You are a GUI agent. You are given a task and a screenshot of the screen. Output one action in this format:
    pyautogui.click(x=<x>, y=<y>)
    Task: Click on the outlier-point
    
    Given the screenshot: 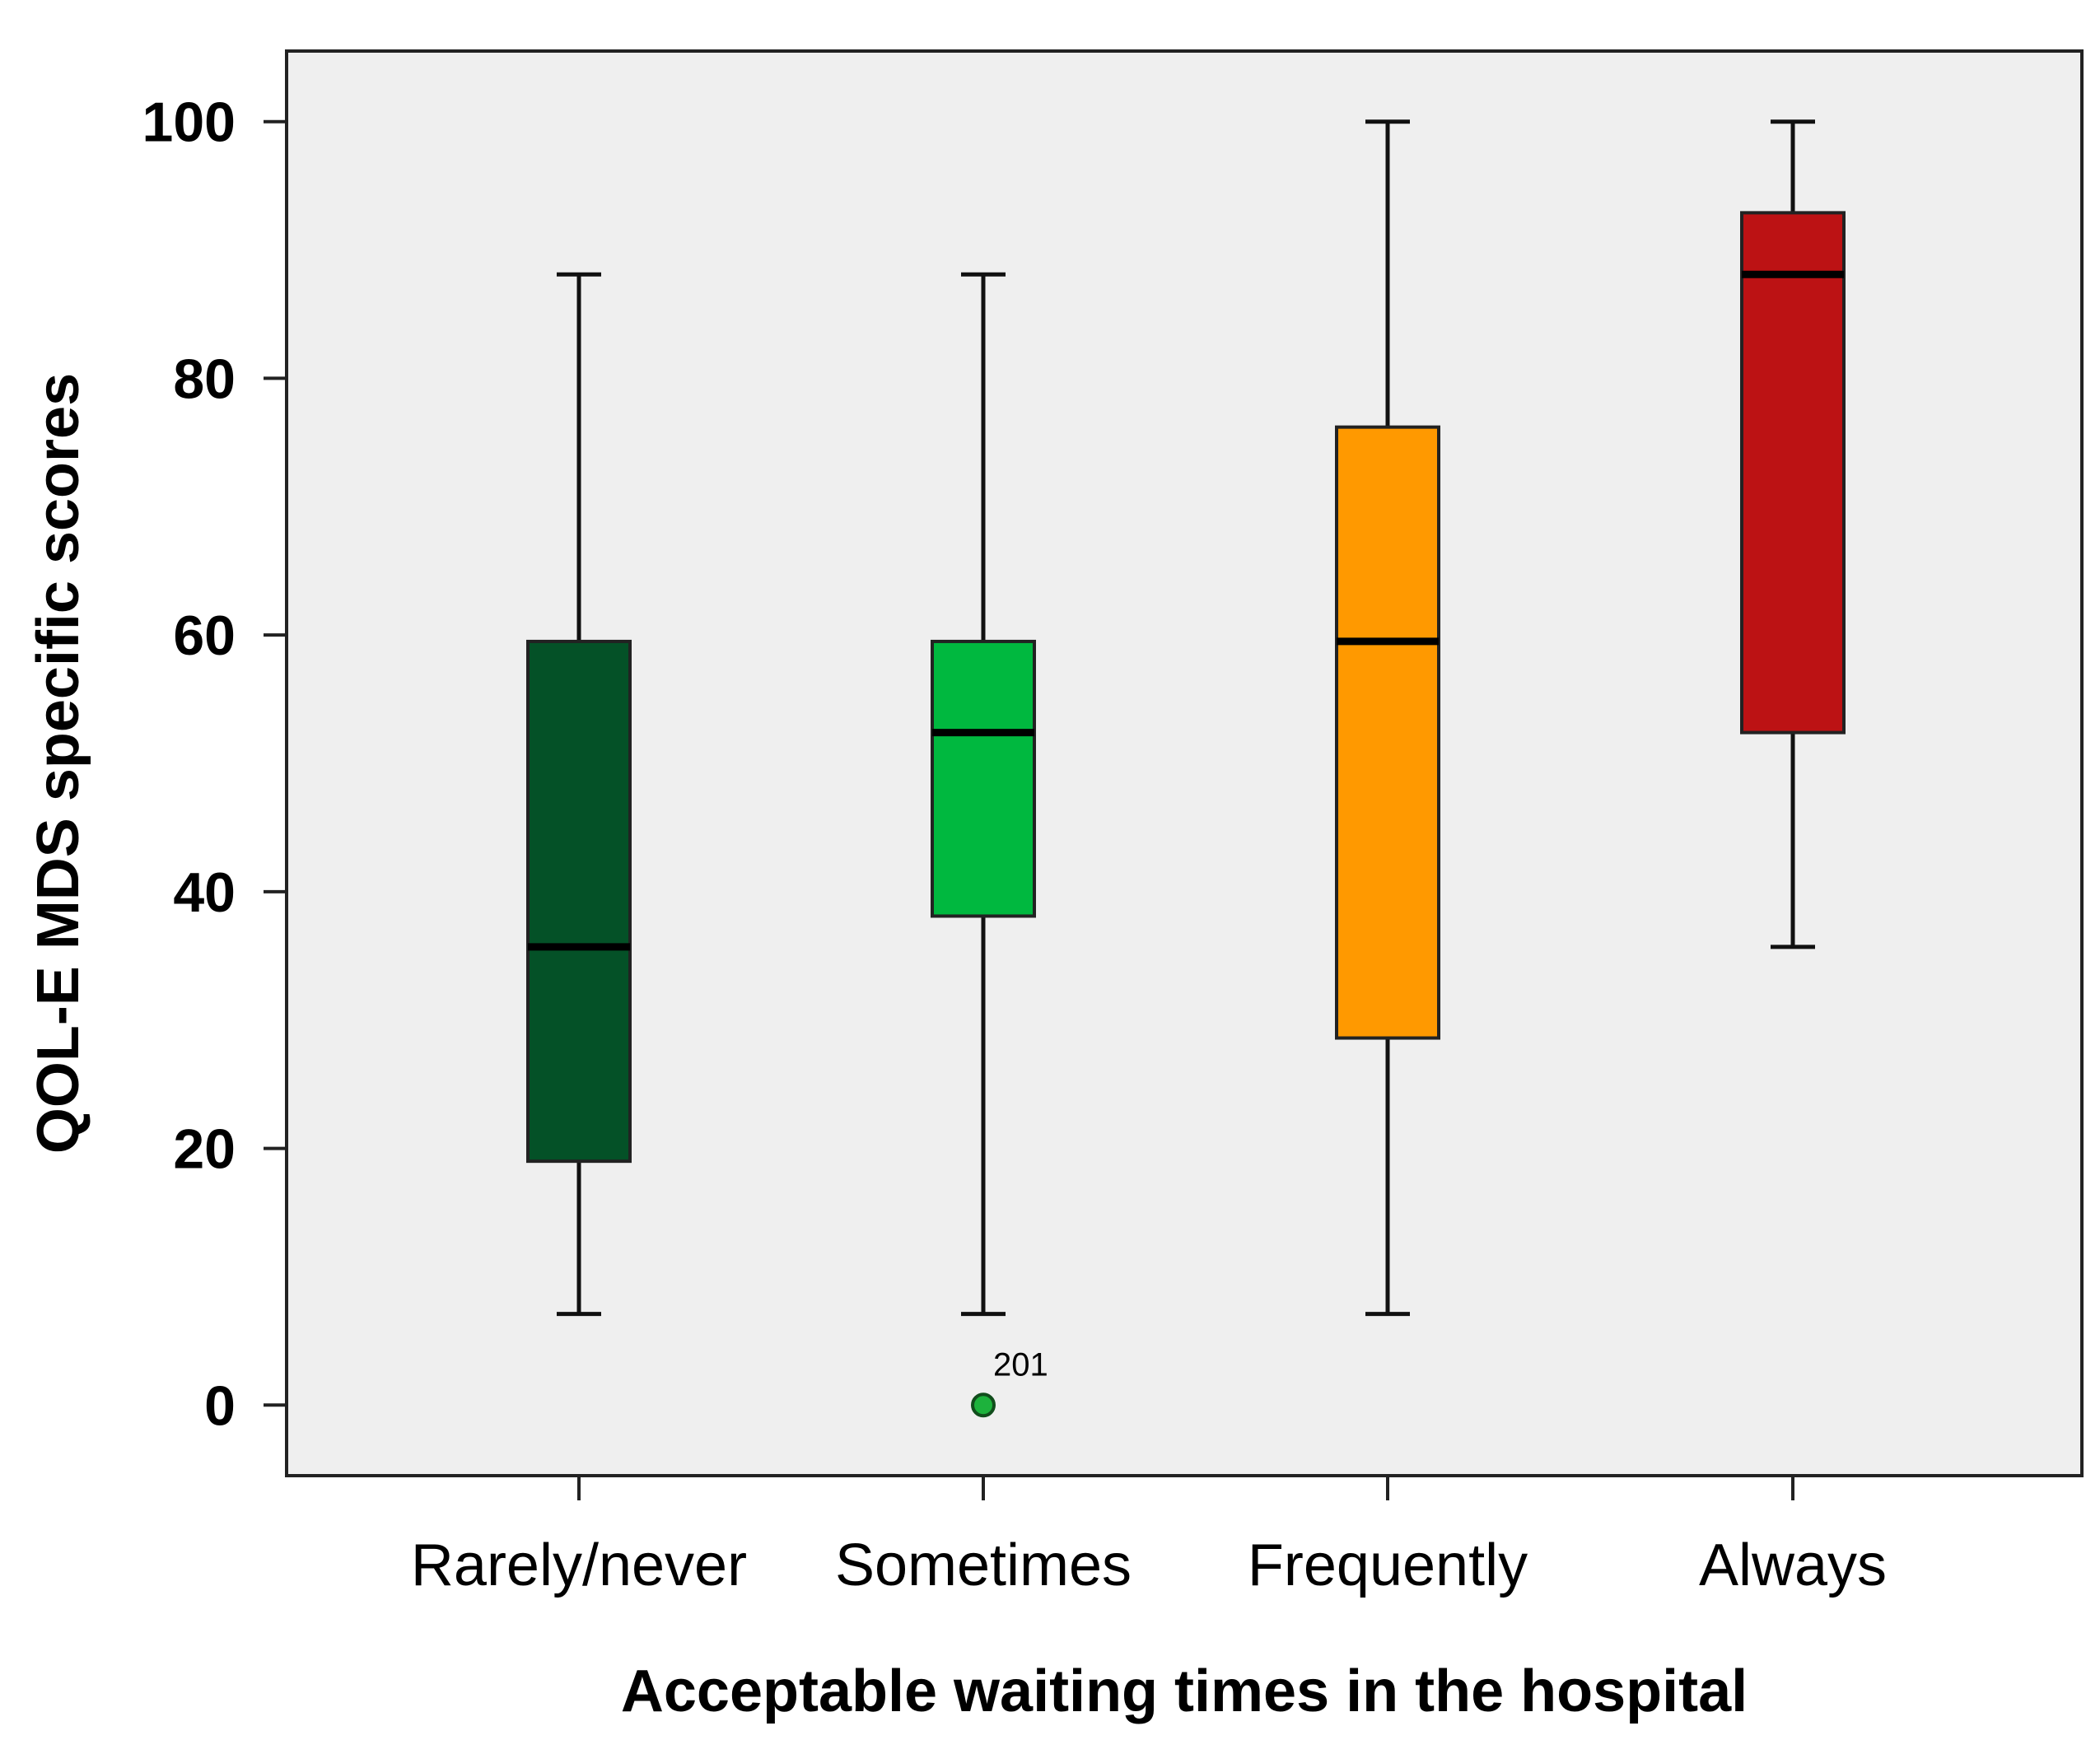 What is the action you would take?
    pyautogui.click(x=983, y=1405)
    